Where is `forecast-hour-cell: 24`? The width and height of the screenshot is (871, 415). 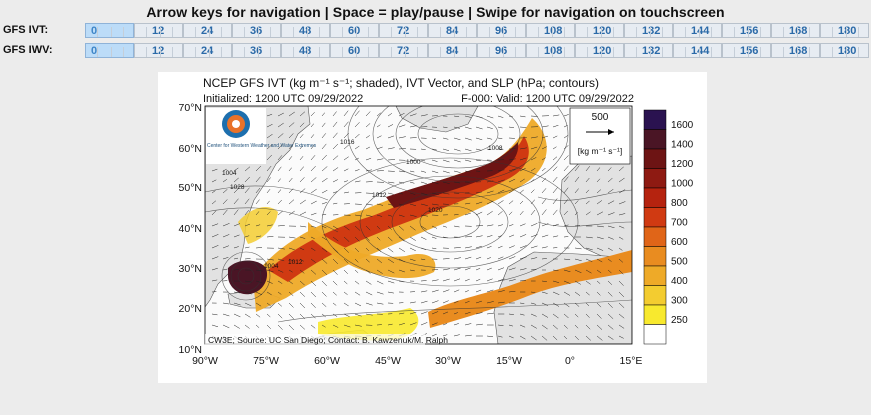
forecast-hour-cell: 24 is located at coordinates (207, 30).